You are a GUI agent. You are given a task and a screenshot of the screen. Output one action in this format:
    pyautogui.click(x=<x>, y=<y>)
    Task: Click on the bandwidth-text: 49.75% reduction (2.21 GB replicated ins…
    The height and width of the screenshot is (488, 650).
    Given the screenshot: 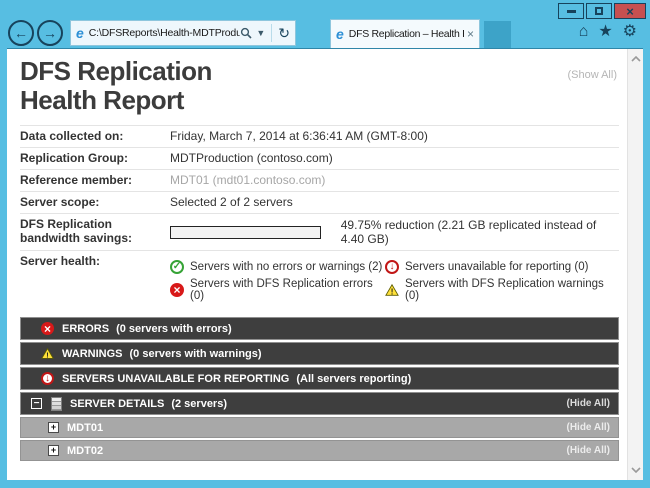 What is the action you would take?
    pyautogui.click(x=468, y=232)
    